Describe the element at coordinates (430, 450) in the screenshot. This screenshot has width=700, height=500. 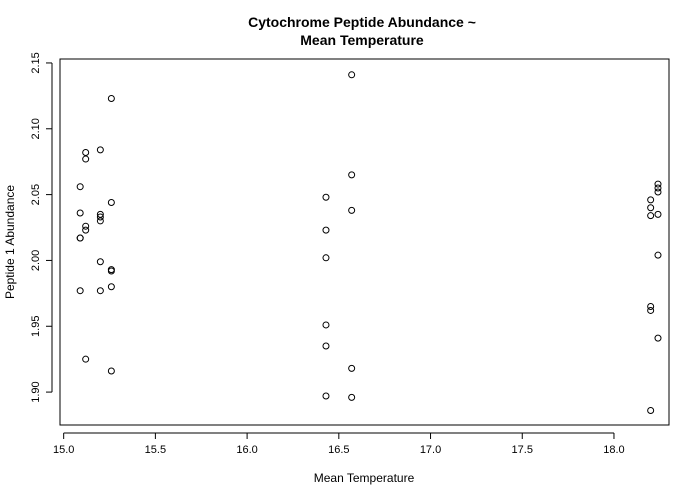
I see `x-tick-label: 17.0` at that location.